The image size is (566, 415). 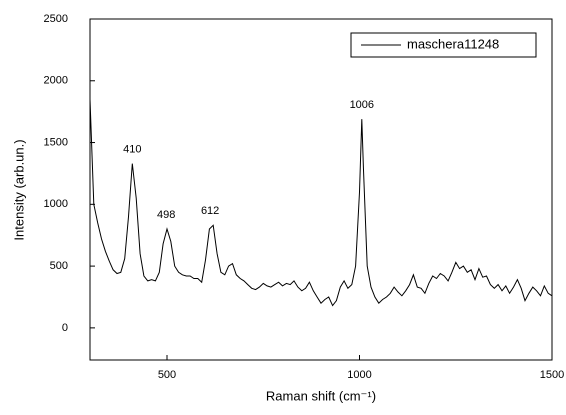 What do you see at coordinates (18, 189) in the screenshot?
I see `y-axis-label: Intensity (arb.un.)` at bounding box center [18, 189].